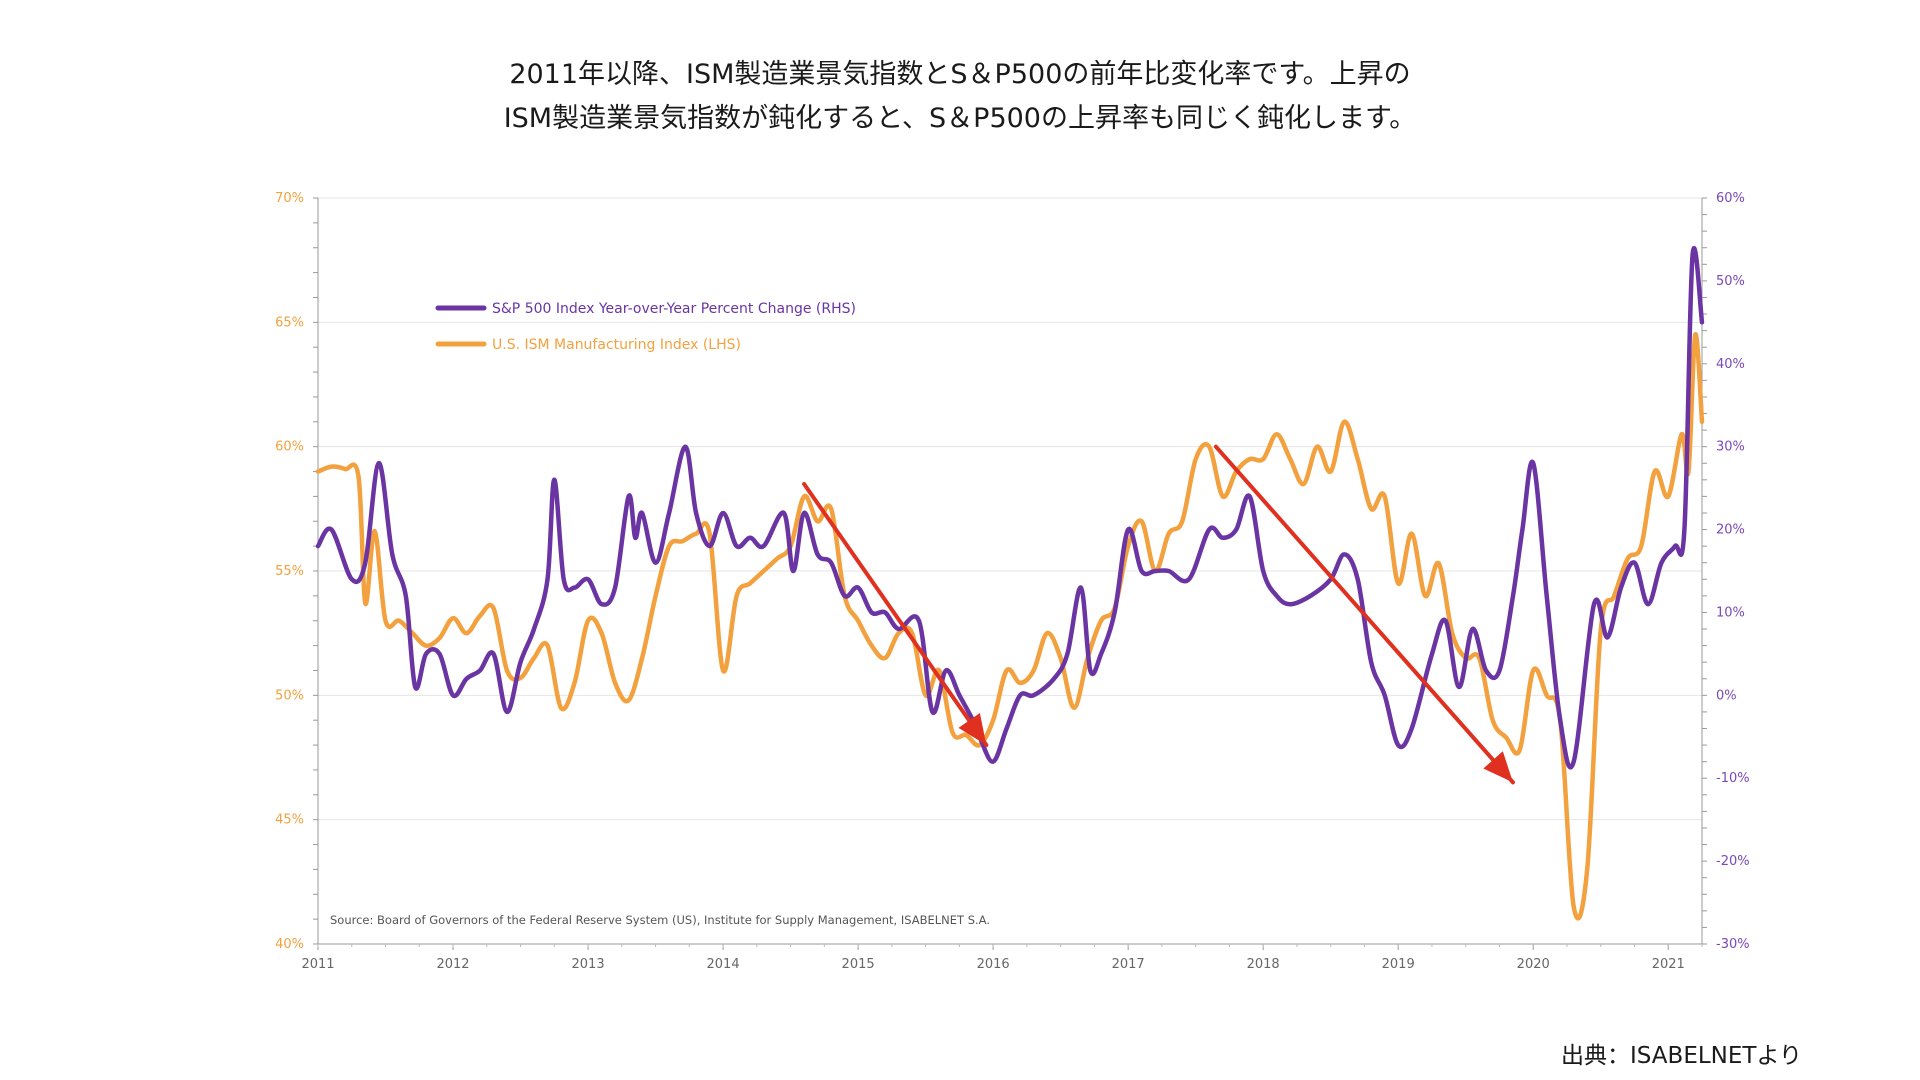 Image resolution: width=1920 pixels, height=1080 pixels. Describe the element at coordinates (723, 964) in the screenshot. I see `x-tick-label: 2014` at that location.